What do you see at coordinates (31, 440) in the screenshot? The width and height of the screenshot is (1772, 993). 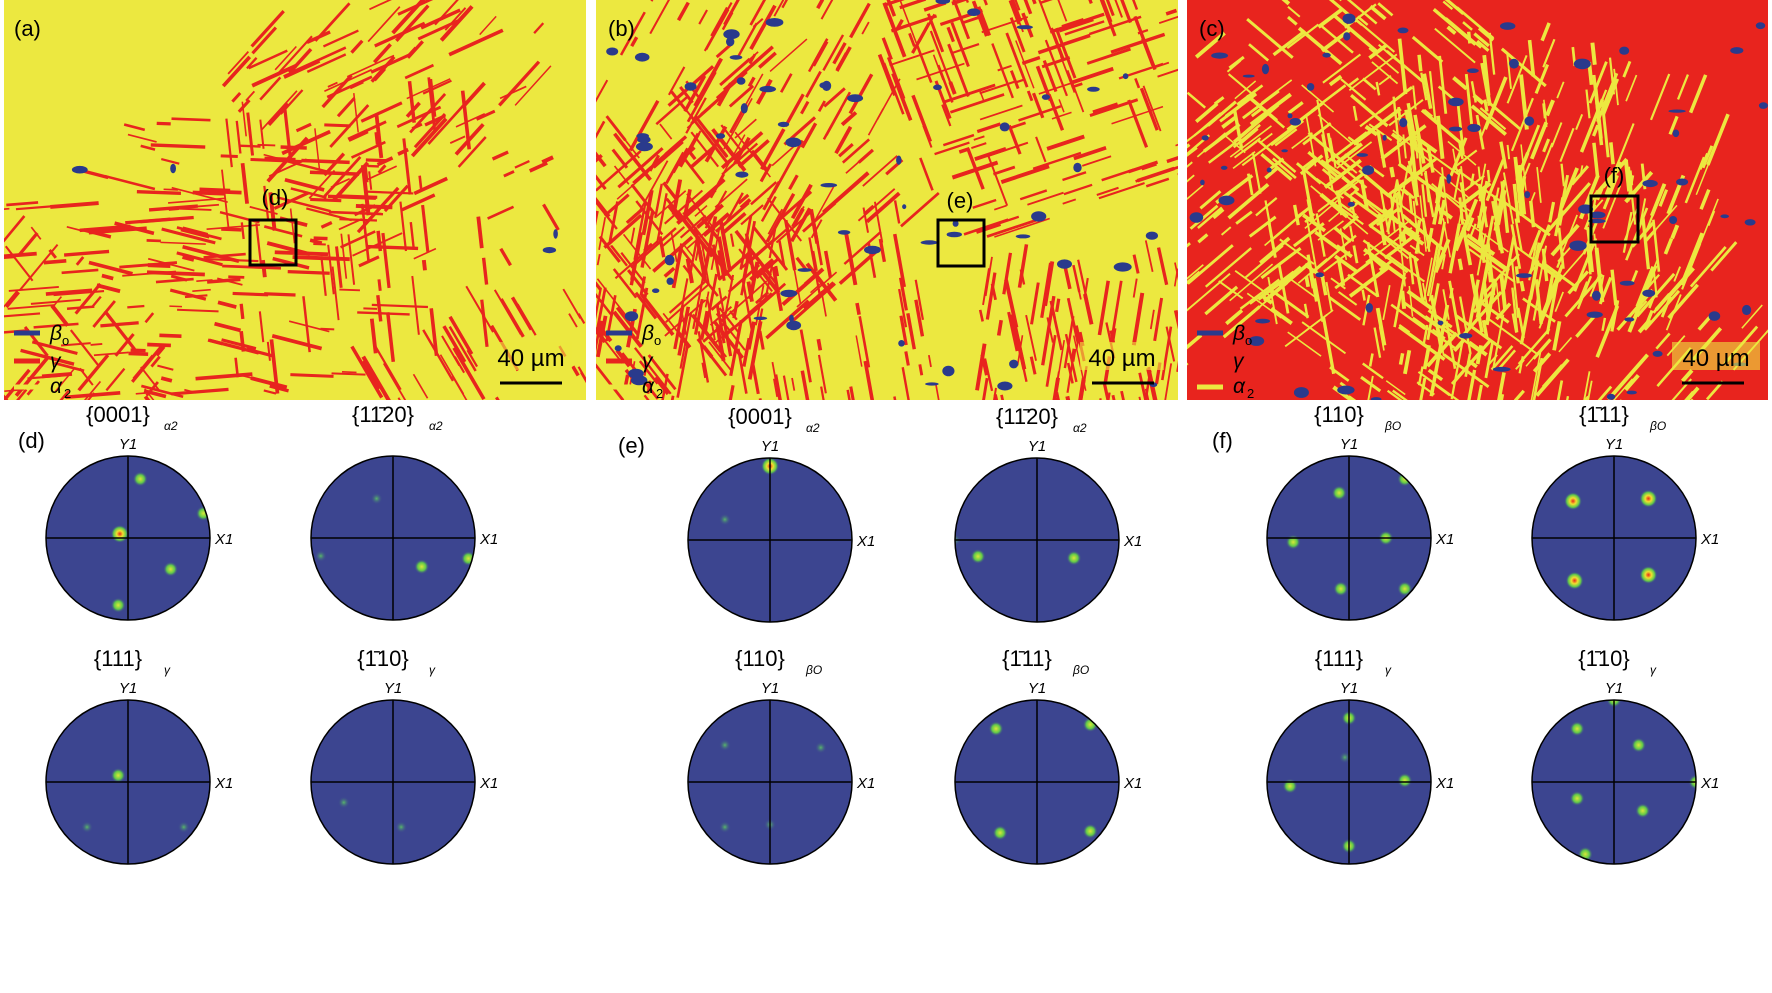 I see `pole-group-d-label: (d)` at bounding box center [31, 440].